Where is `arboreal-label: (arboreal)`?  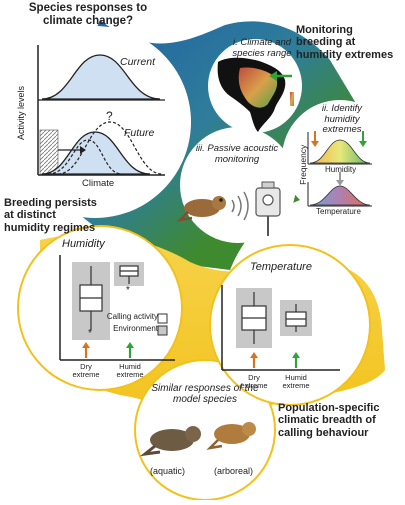
arboreal-label: (arboreal) is located at coordinates (234, 471).